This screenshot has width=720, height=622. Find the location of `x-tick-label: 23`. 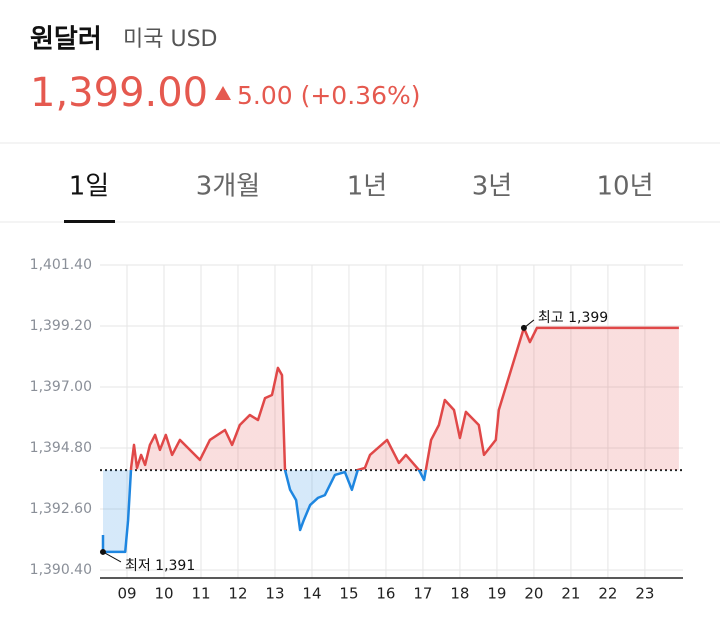

x-tick-label: 23 is located at coordinates (644, 594).